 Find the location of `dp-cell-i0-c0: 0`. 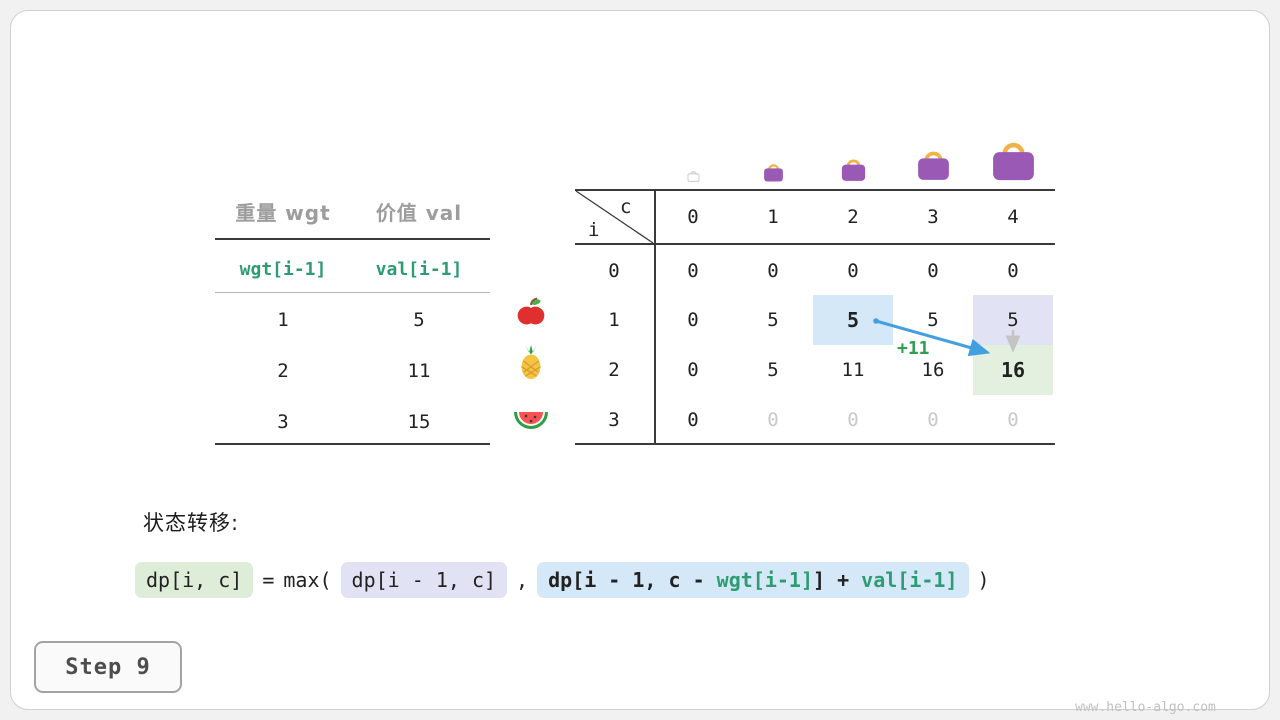

dp-cell-i0-c0: 0 is located at coordinates (693, 271).